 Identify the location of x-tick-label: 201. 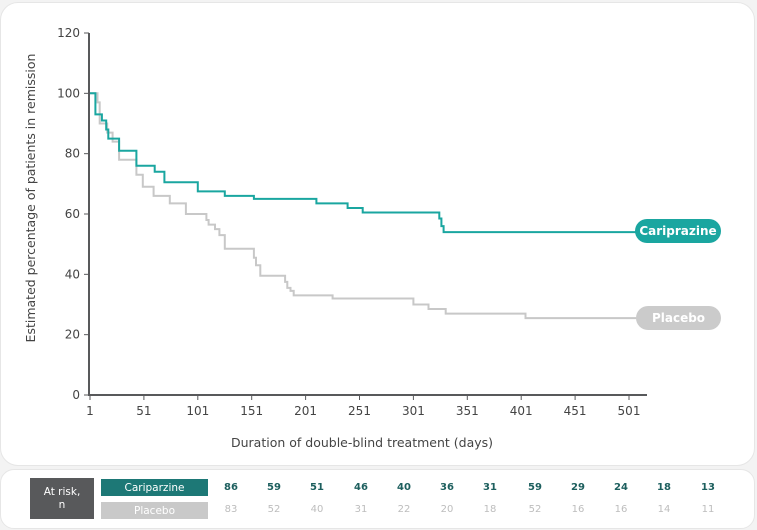
(305, 411).